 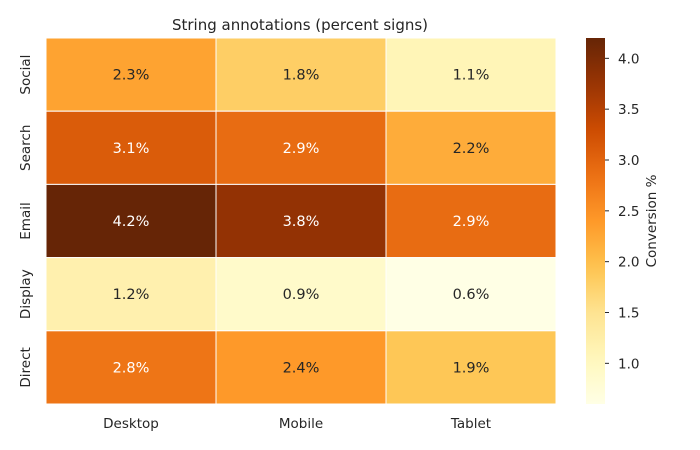 I want to click on row-label: Search, so click(x=26, y=148).